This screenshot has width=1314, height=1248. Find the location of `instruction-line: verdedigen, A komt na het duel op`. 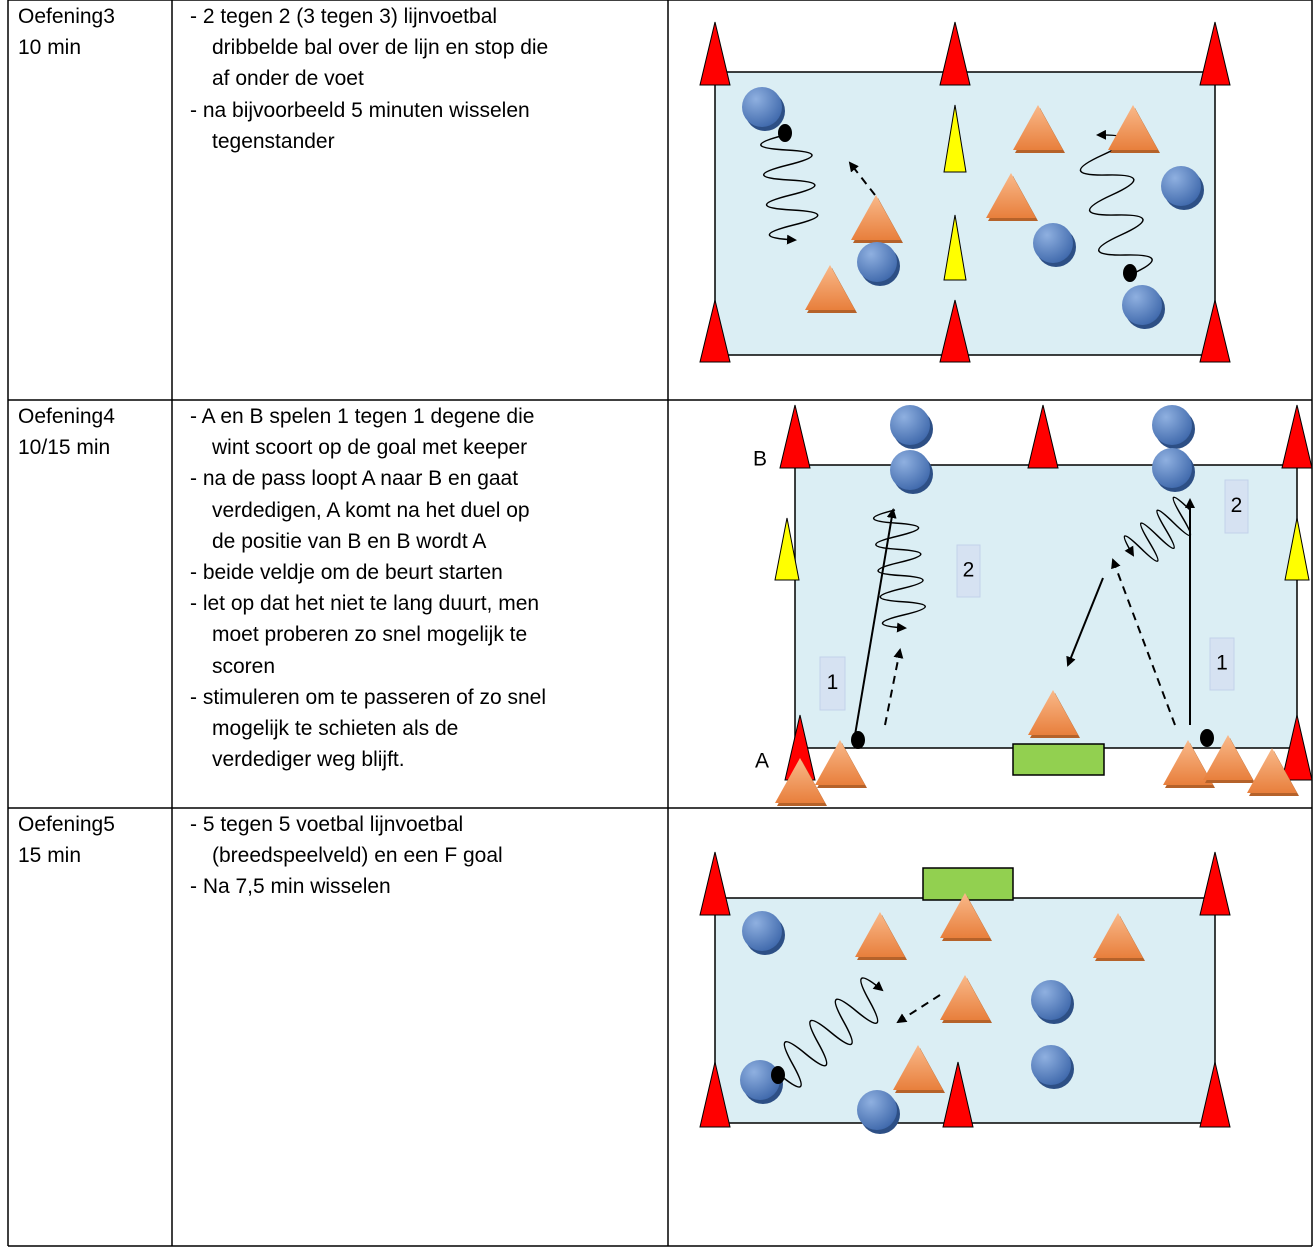

instruction-line: verdedigen, A komt na het duel op is located at coordinates (371, 510).